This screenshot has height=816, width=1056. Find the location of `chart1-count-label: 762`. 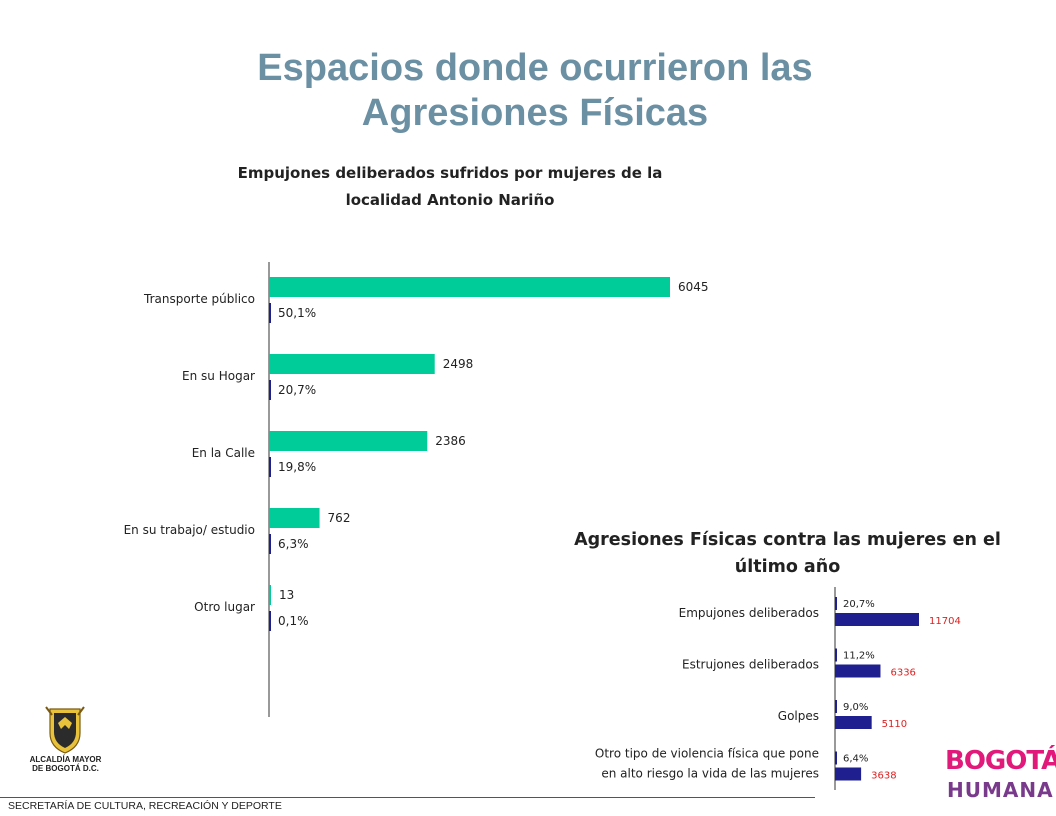

chart1-count-label: 762 is located at coordinates (339, 518).